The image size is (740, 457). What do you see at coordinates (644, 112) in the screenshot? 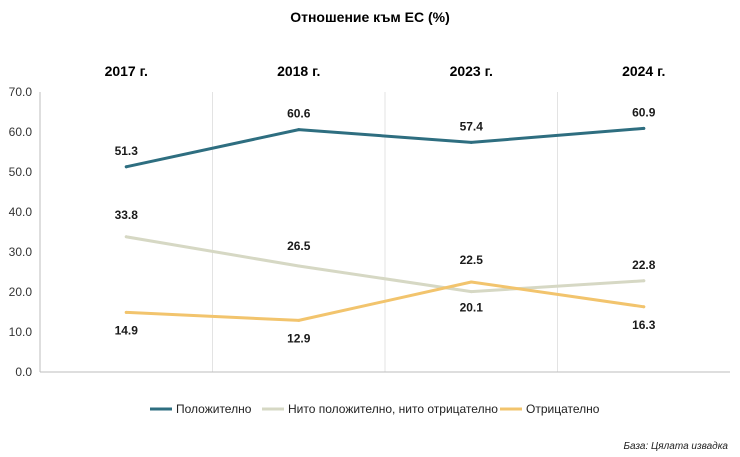
I see `data-label: 60.9` at bounding box center [644, 112].